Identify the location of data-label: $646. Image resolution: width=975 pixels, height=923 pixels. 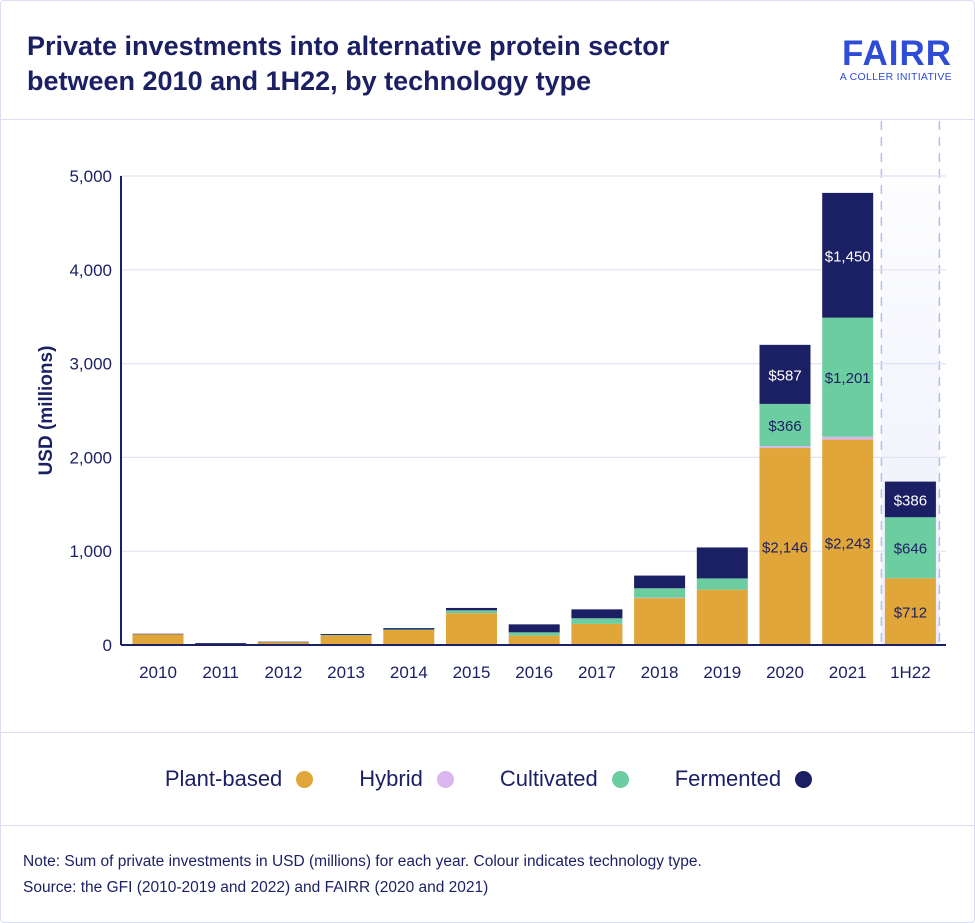
(910, 549).